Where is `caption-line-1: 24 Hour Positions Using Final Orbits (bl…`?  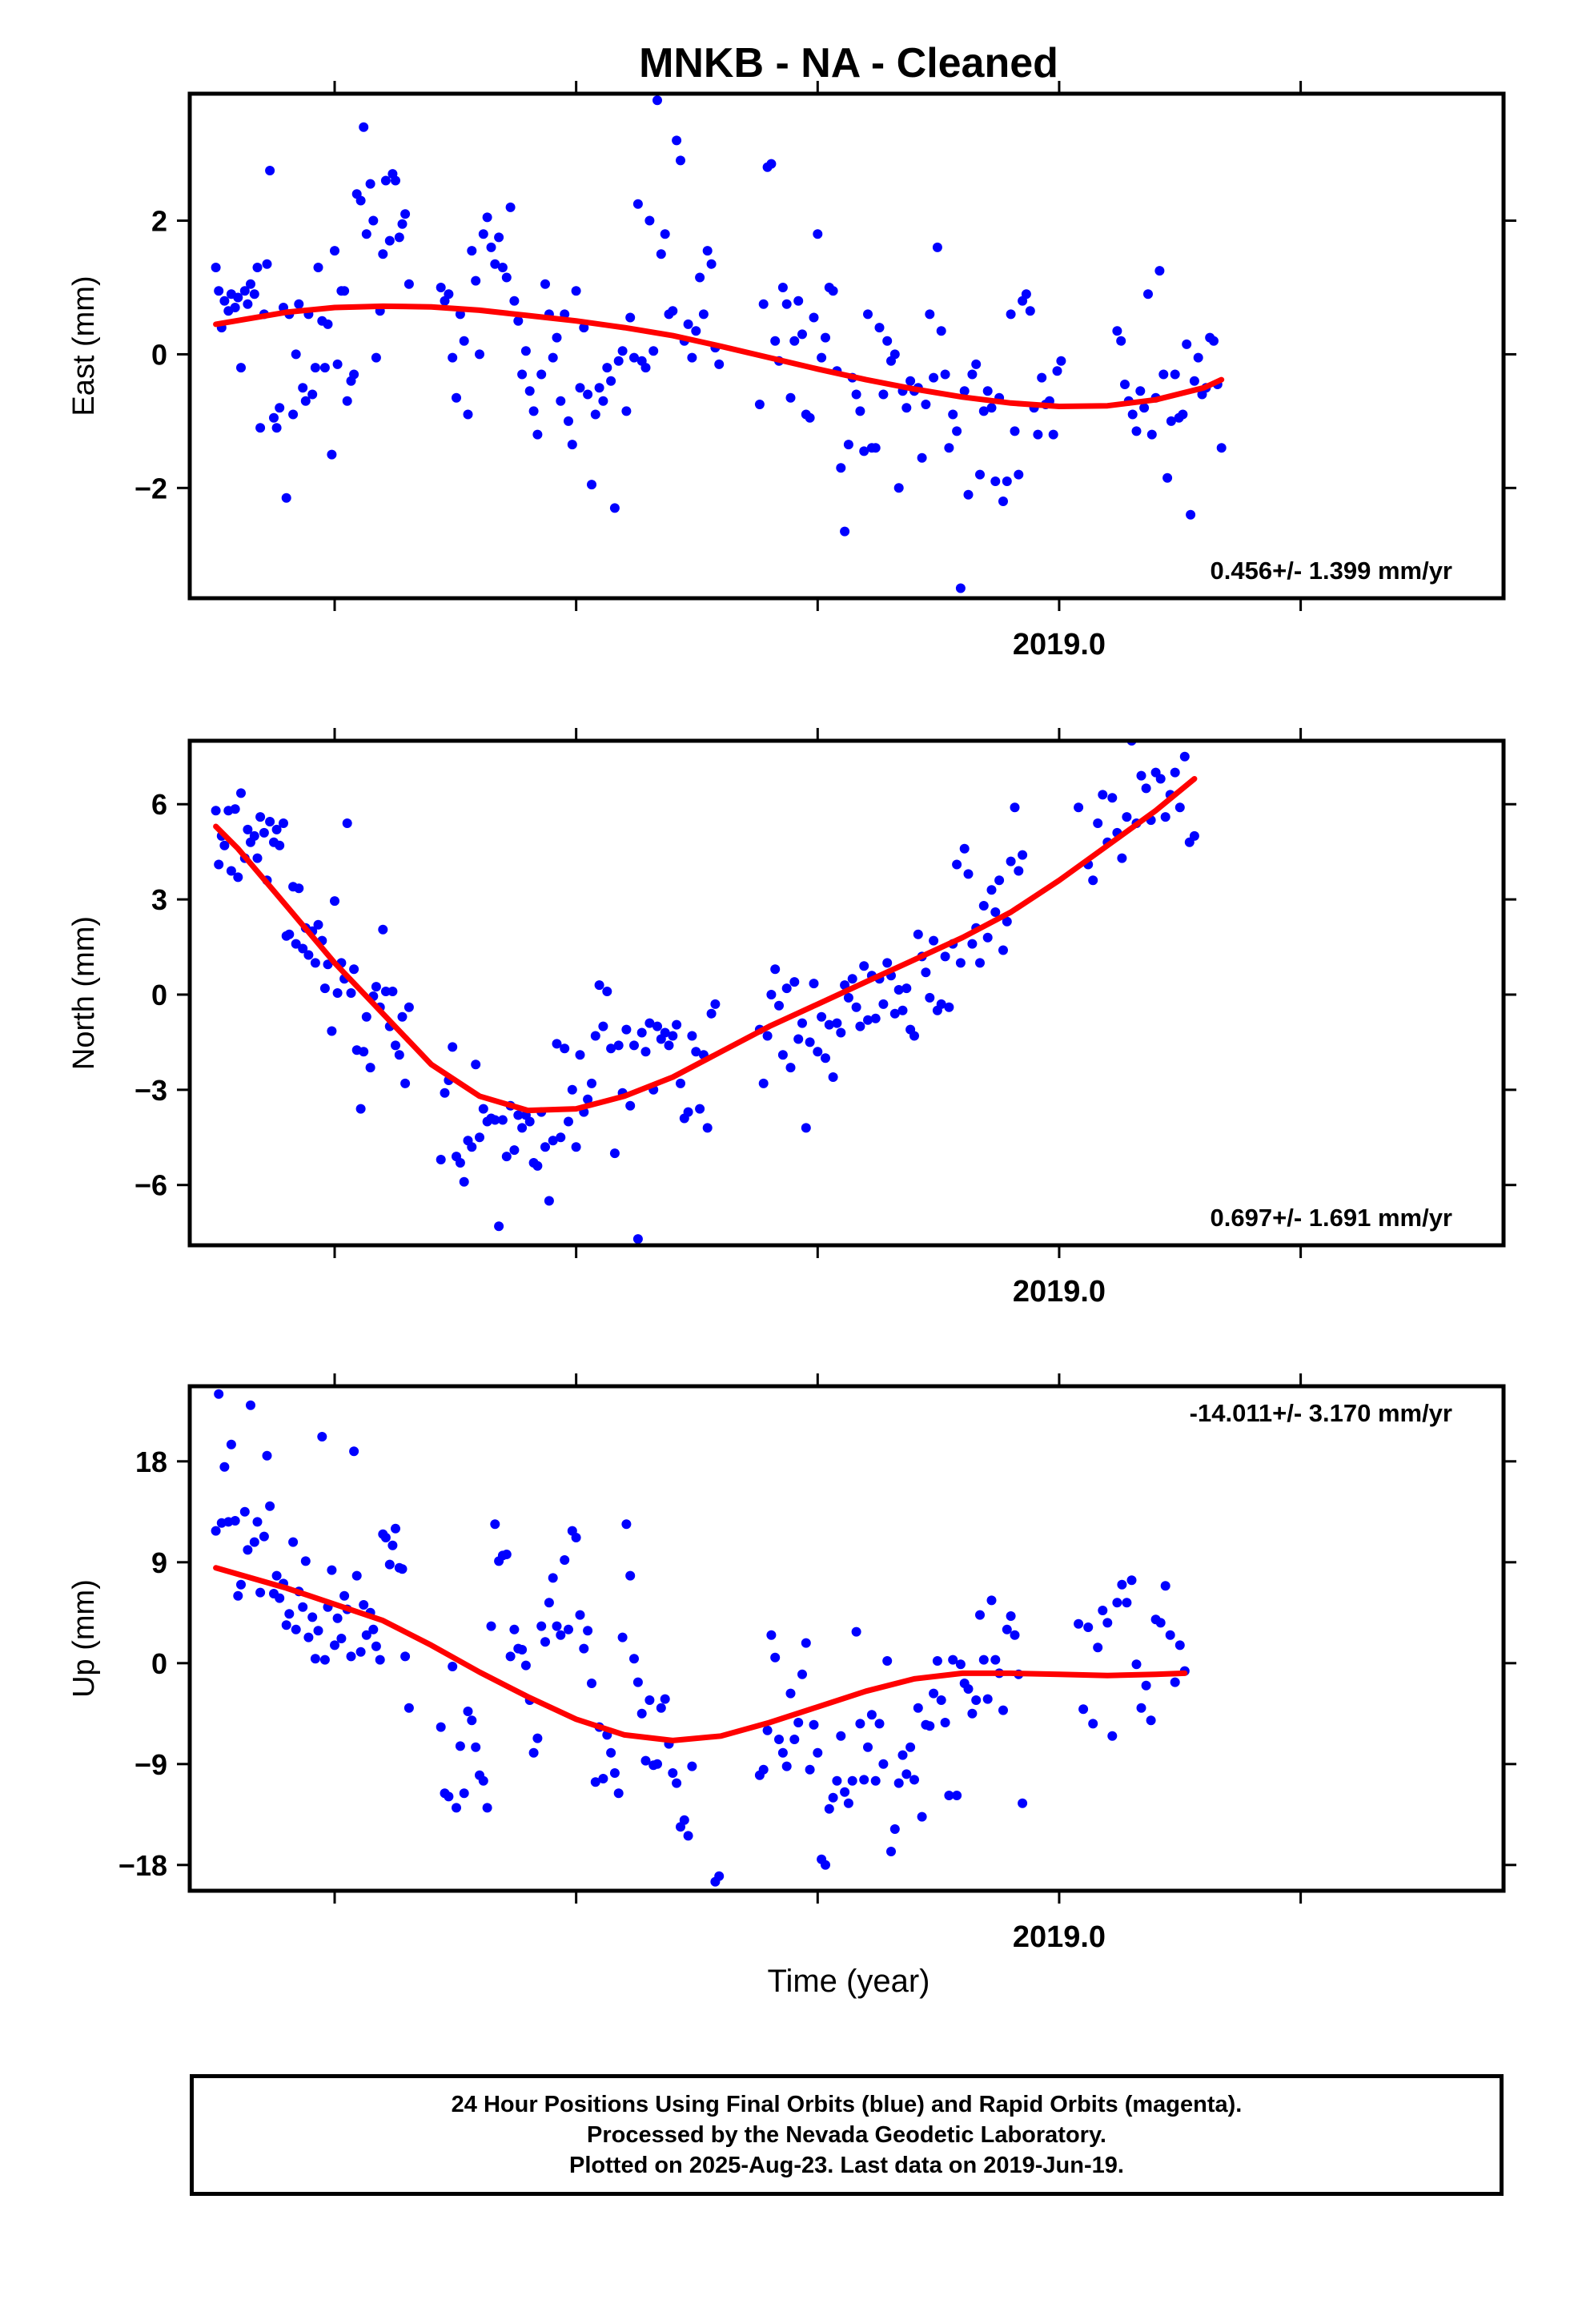 caption-line-1: 24 Hour Positions Using Final Orbits (bl… is located at coordinates (847, 2104).